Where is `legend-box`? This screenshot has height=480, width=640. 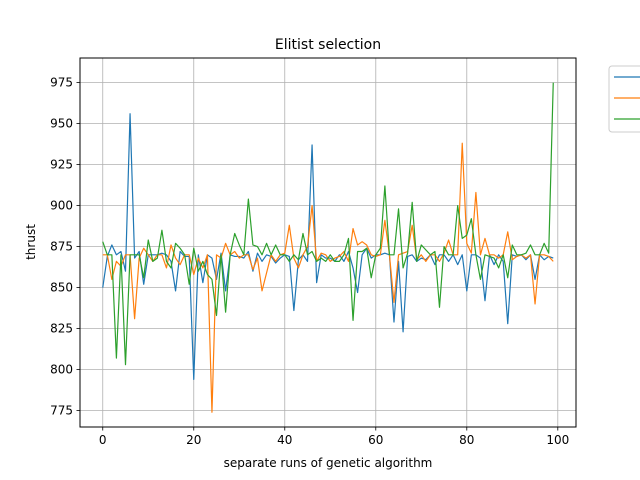
legend-box is located at coordinates (624, 99).